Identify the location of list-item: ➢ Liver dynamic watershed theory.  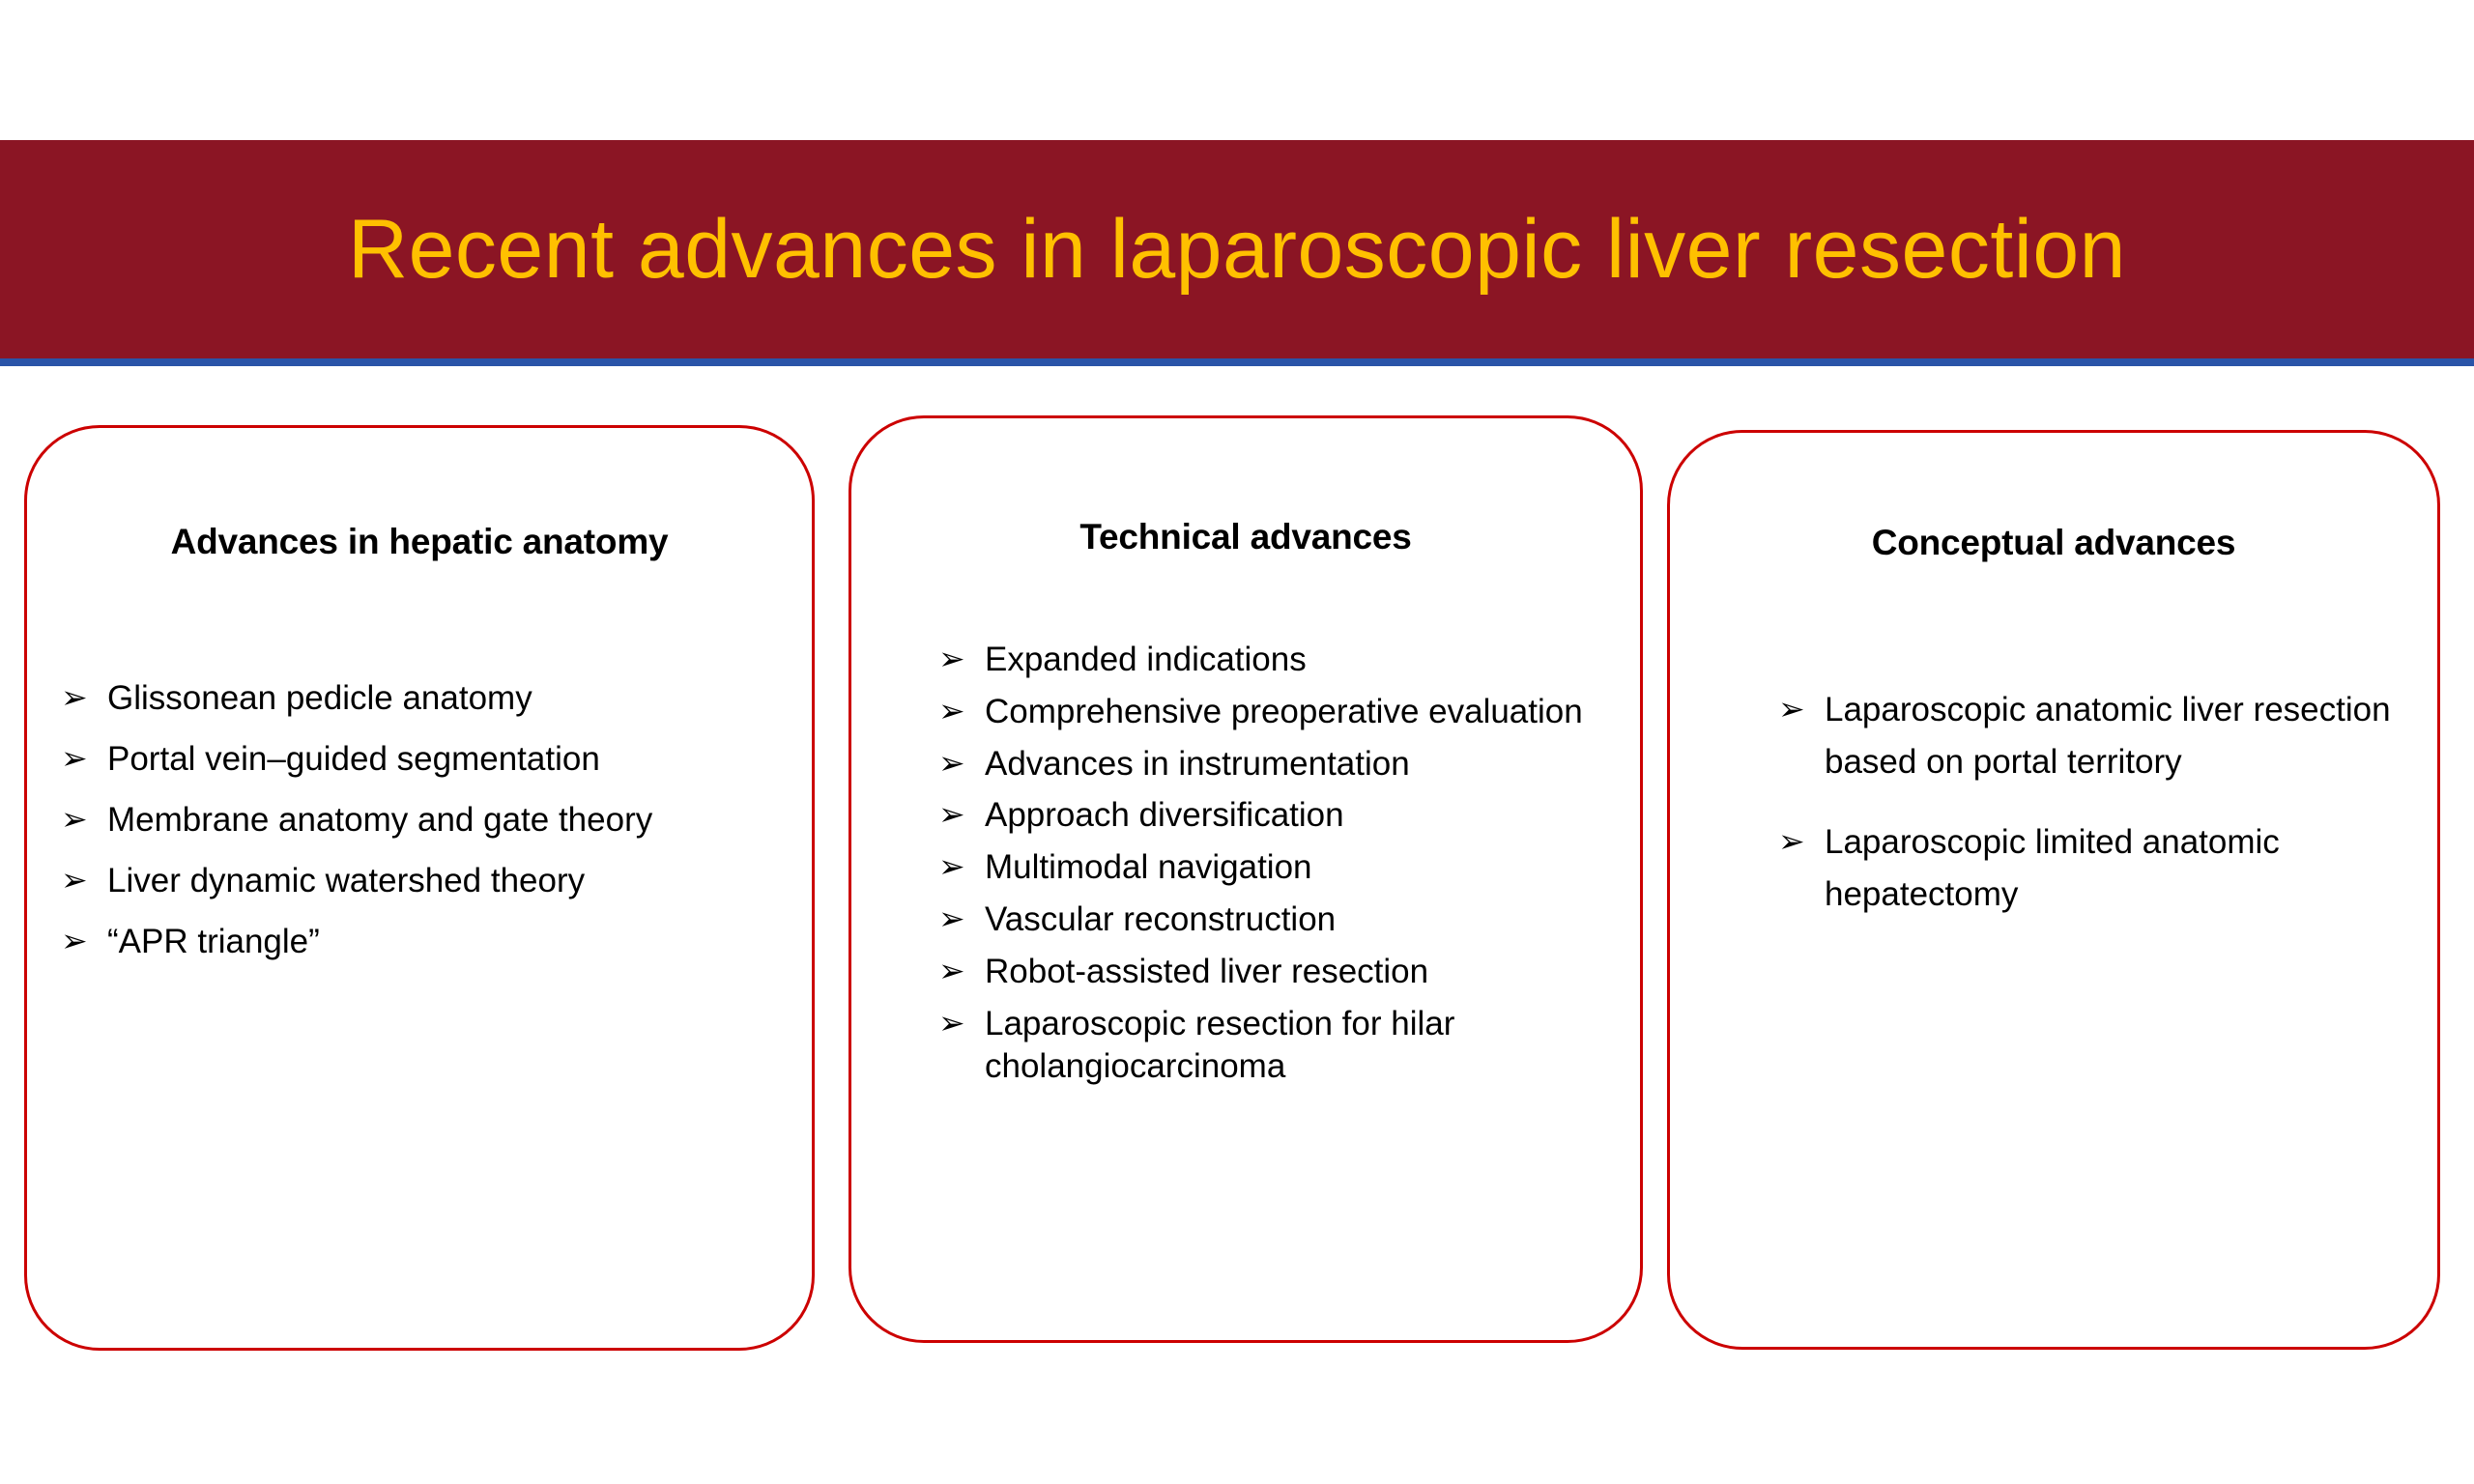
(425, 881).